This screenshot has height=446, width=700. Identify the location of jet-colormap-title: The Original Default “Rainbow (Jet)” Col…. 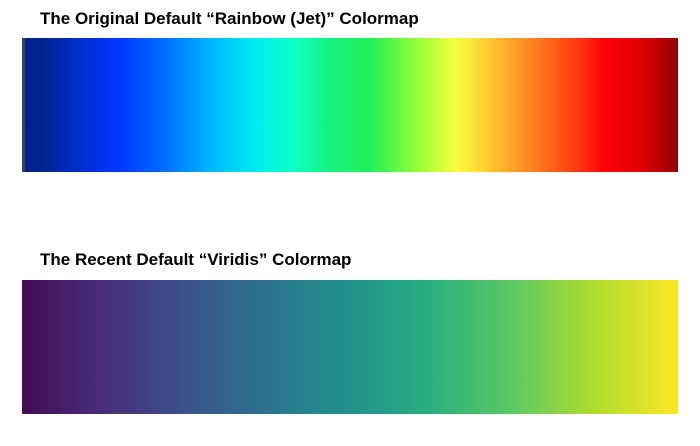
(229, 18).